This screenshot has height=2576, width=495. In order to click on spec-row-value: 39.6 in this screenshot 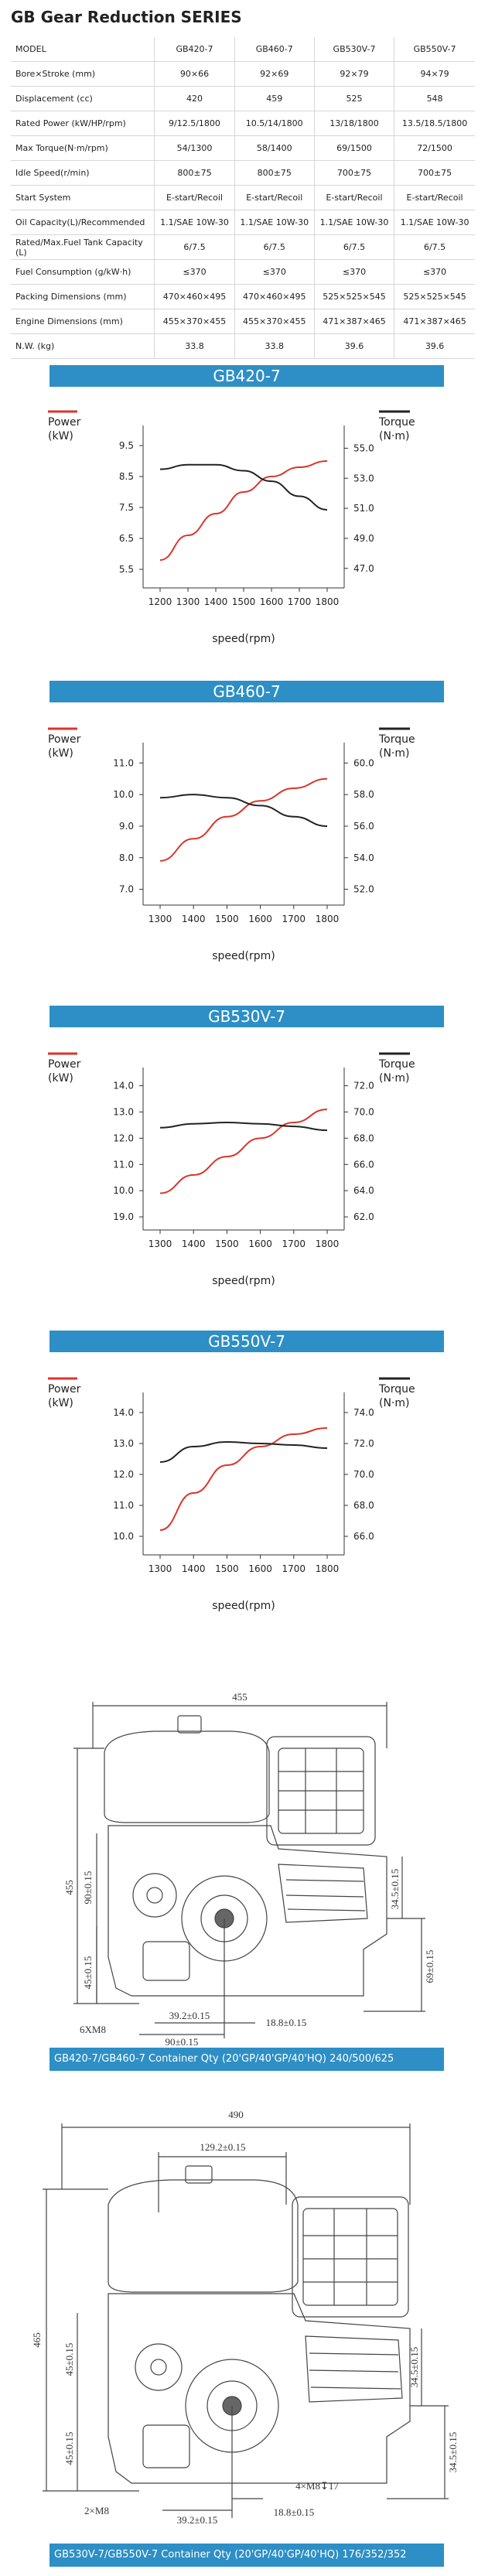, I will do `click(435, 346)`.